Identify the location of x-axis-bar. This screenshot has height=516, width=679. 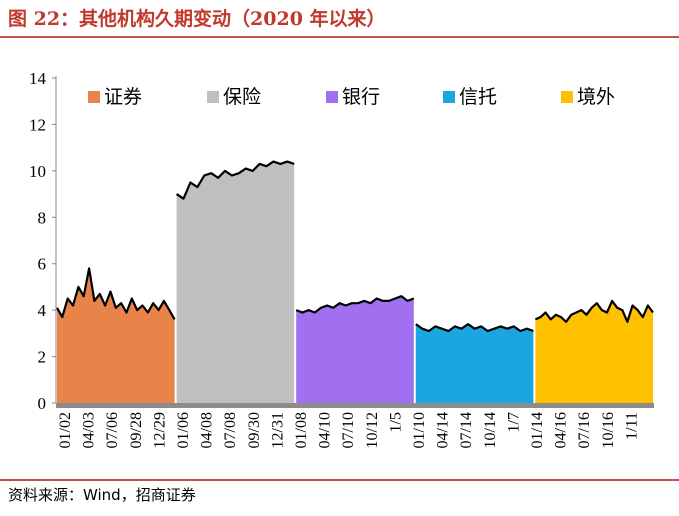
(355, 405).